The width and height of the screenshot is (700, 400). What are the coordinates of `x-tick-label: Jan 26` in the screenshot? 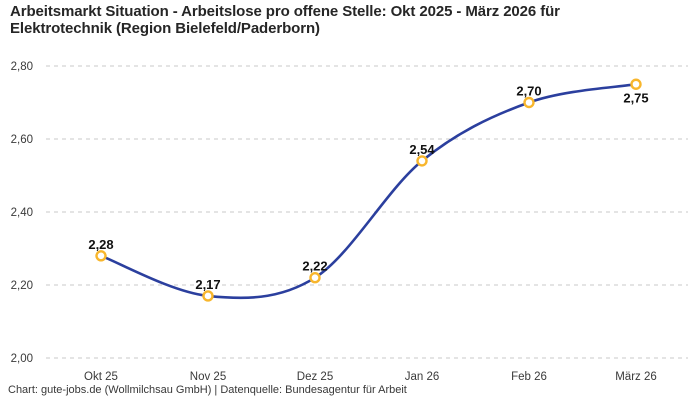 It's located at (422, 377).